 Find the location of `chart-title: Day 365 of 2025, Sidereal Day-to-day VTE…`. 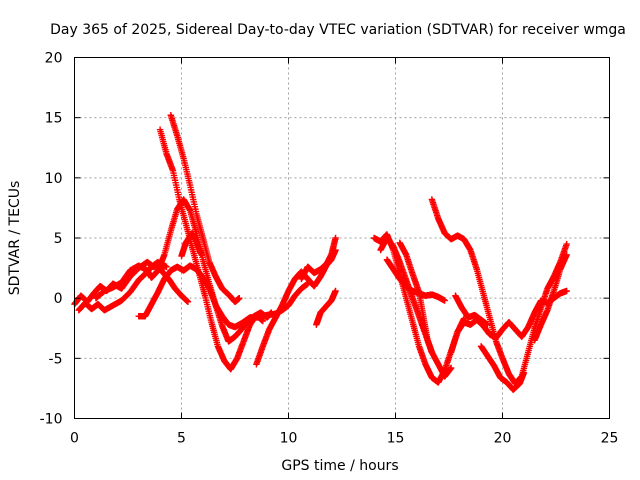

chart-title: Day 365 of 2025, Sidereal Day-to-day VTE… is located at coordinates (338, 30).